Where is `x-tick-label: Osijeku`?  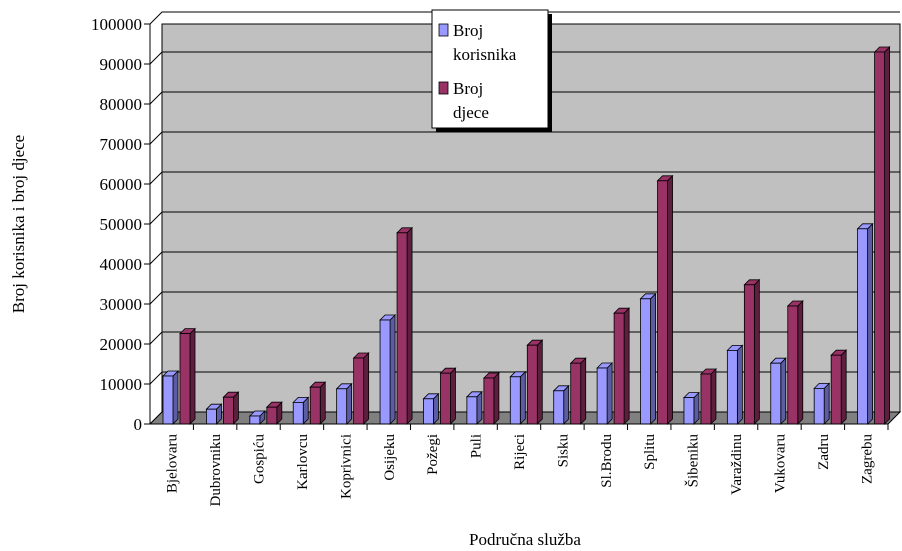 x-tick-label: Osijeku is located at coordinates (390, 457).